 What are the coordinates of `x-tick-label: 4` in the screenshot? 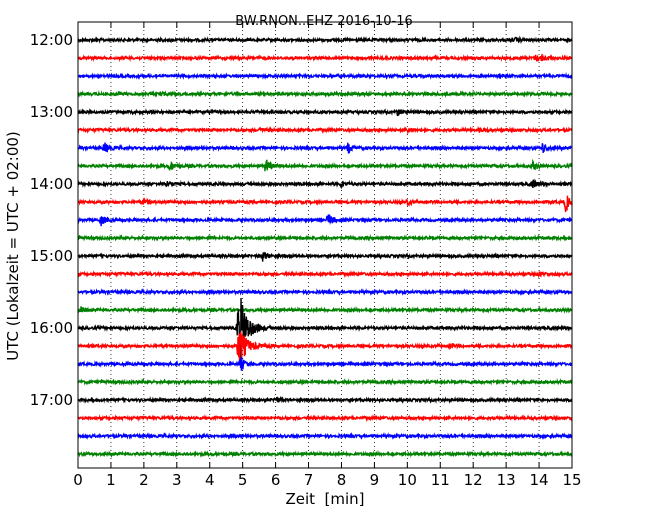 It's located at (210, 480).